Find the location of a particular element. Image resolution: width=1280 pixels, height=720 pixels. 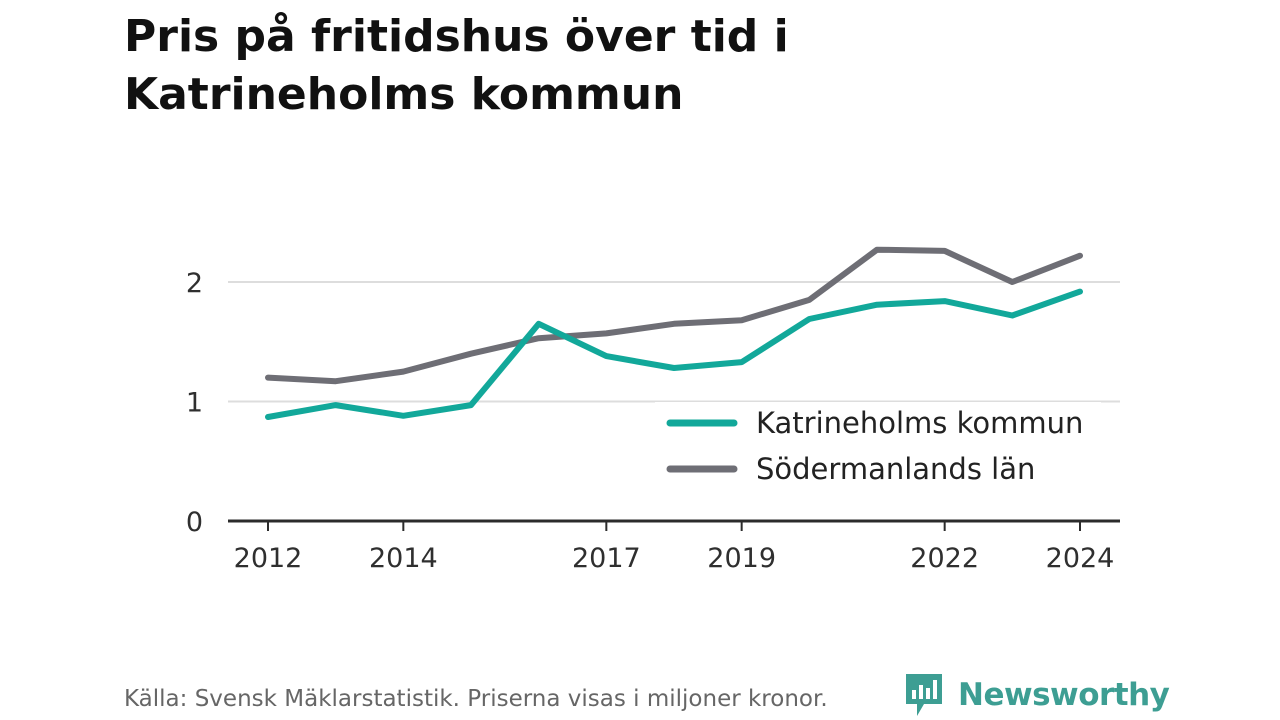

x-tick-label: 2017 is located at coordinates (606, 558).